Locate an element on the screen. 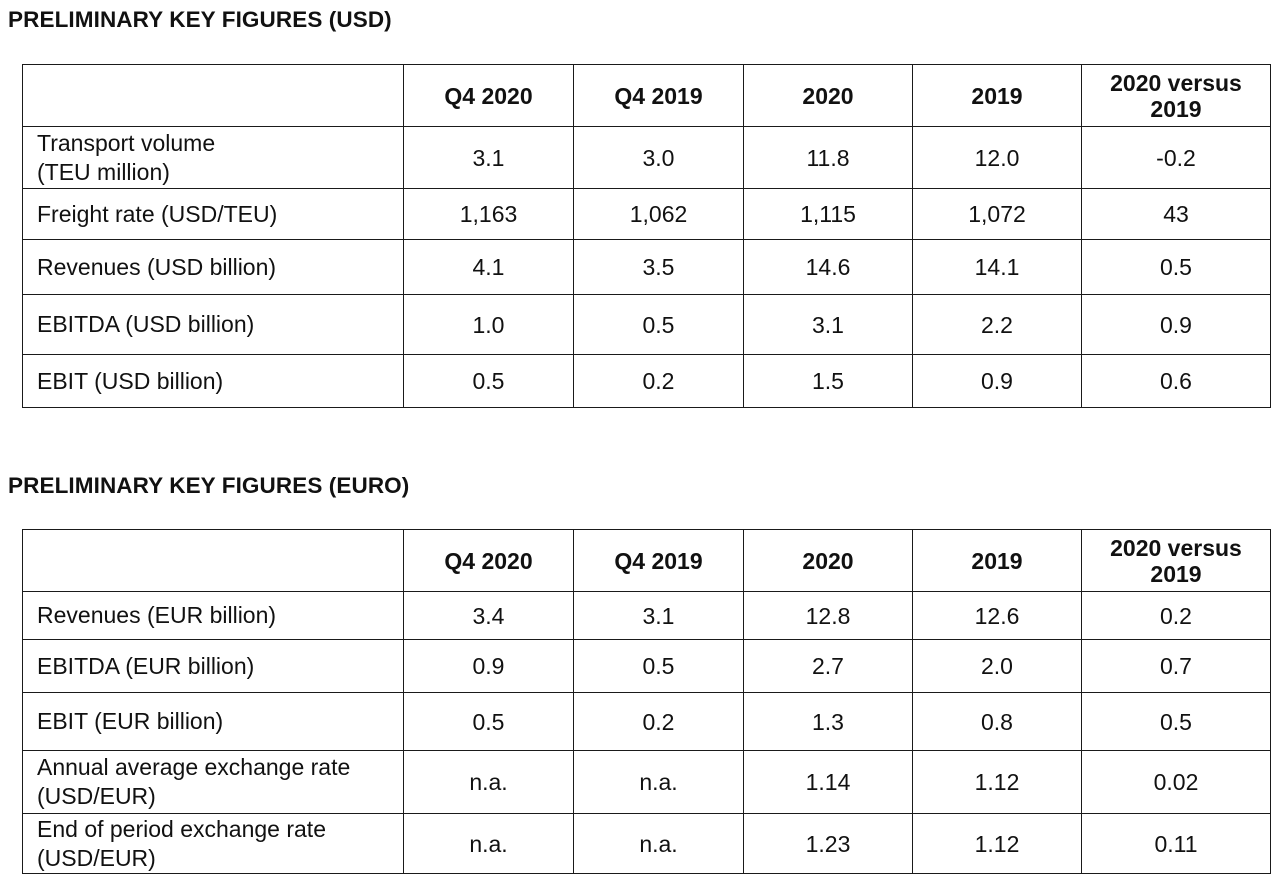 The width and height of the screenshot is (1280, 883). usd-section-title: PRELIMINARY KEY FIGURES (USD) is located at coordinates (200, 19).